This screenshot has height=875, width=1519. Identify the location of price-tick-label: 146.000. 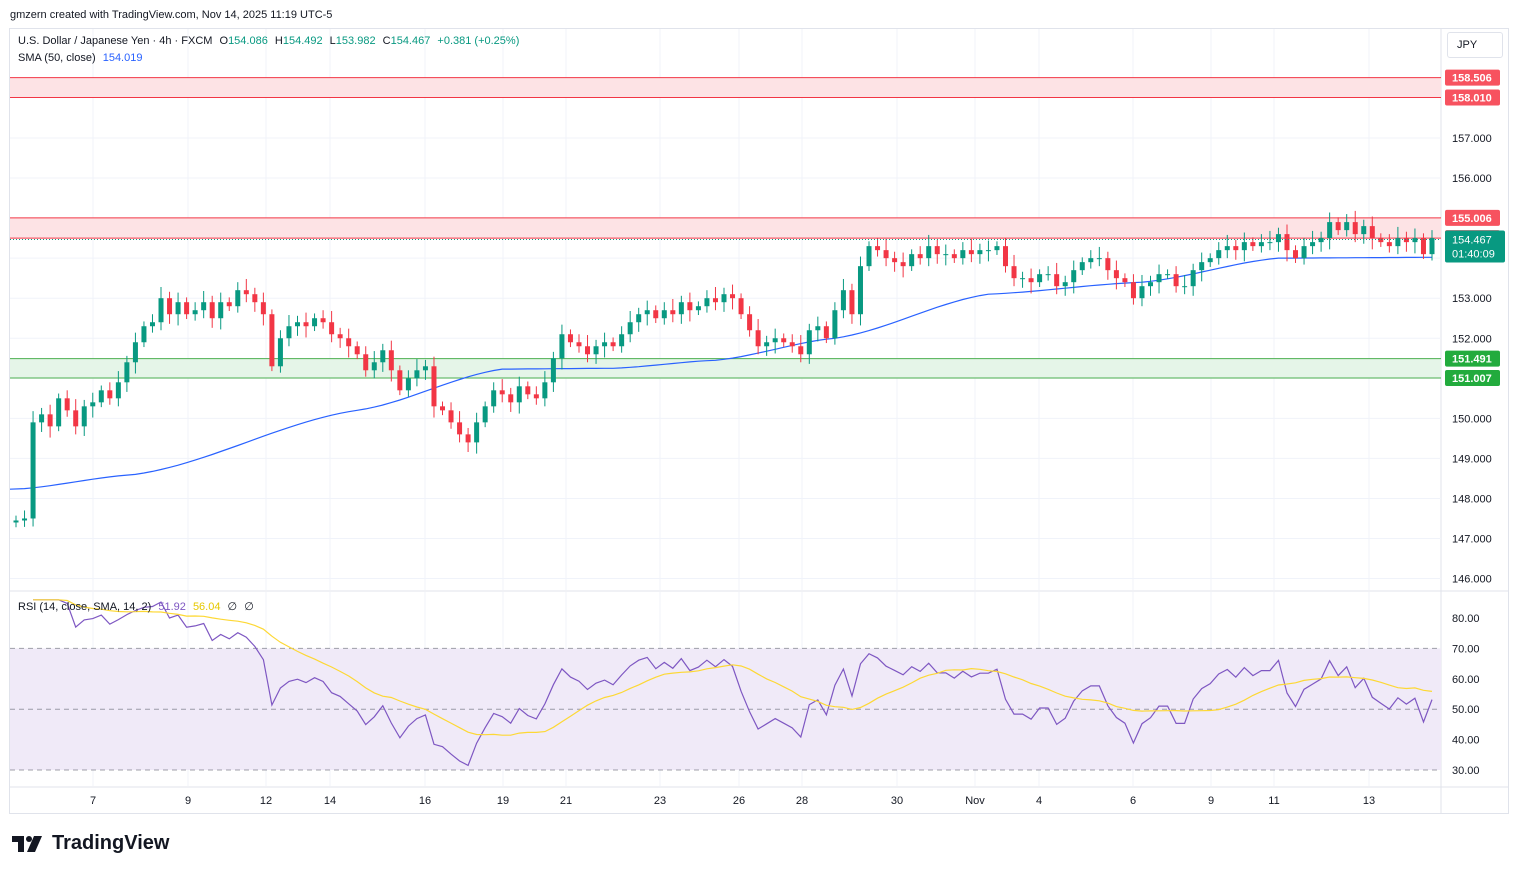
(1472, 580).